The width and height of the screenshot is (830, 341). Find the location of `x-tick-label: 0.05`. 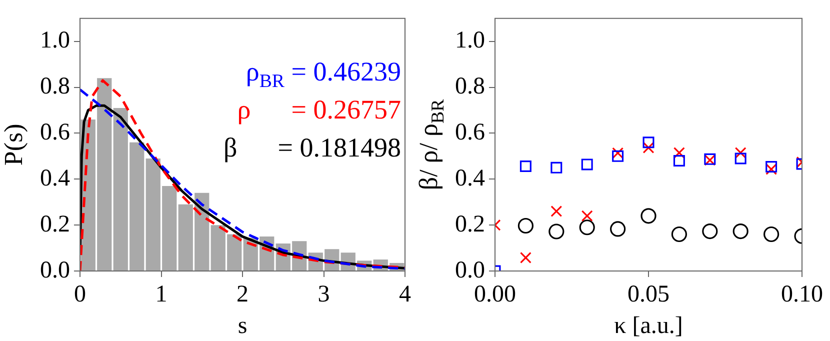

x-tick-label: 0.05 is located at coordinates (649, 295).